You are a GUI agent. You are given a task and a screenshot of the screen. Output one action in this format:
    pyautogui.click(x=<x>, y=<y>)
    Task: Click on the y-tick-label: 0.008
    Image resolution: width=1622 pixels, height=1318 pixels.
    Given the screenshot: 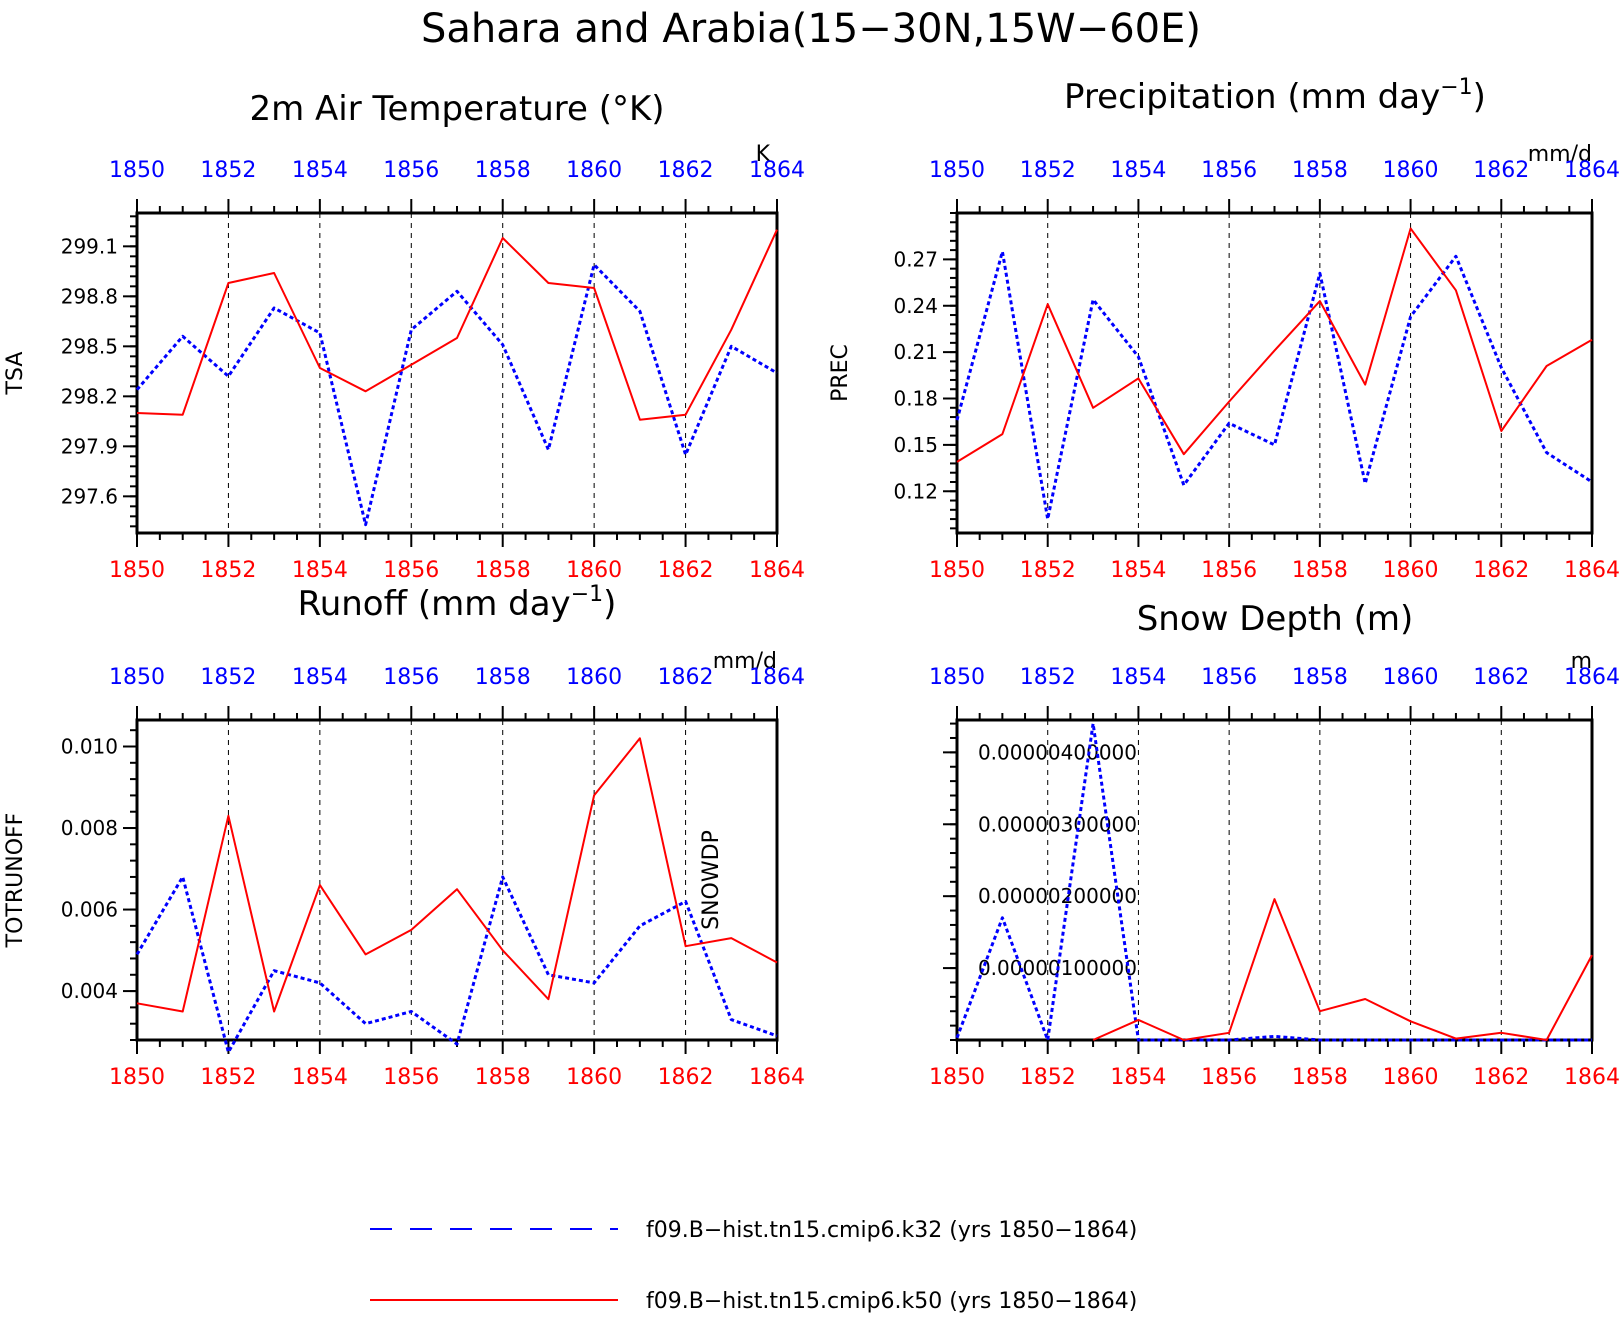 What is the action you would take?
    pyautogui.click(x=89, y=828)
    